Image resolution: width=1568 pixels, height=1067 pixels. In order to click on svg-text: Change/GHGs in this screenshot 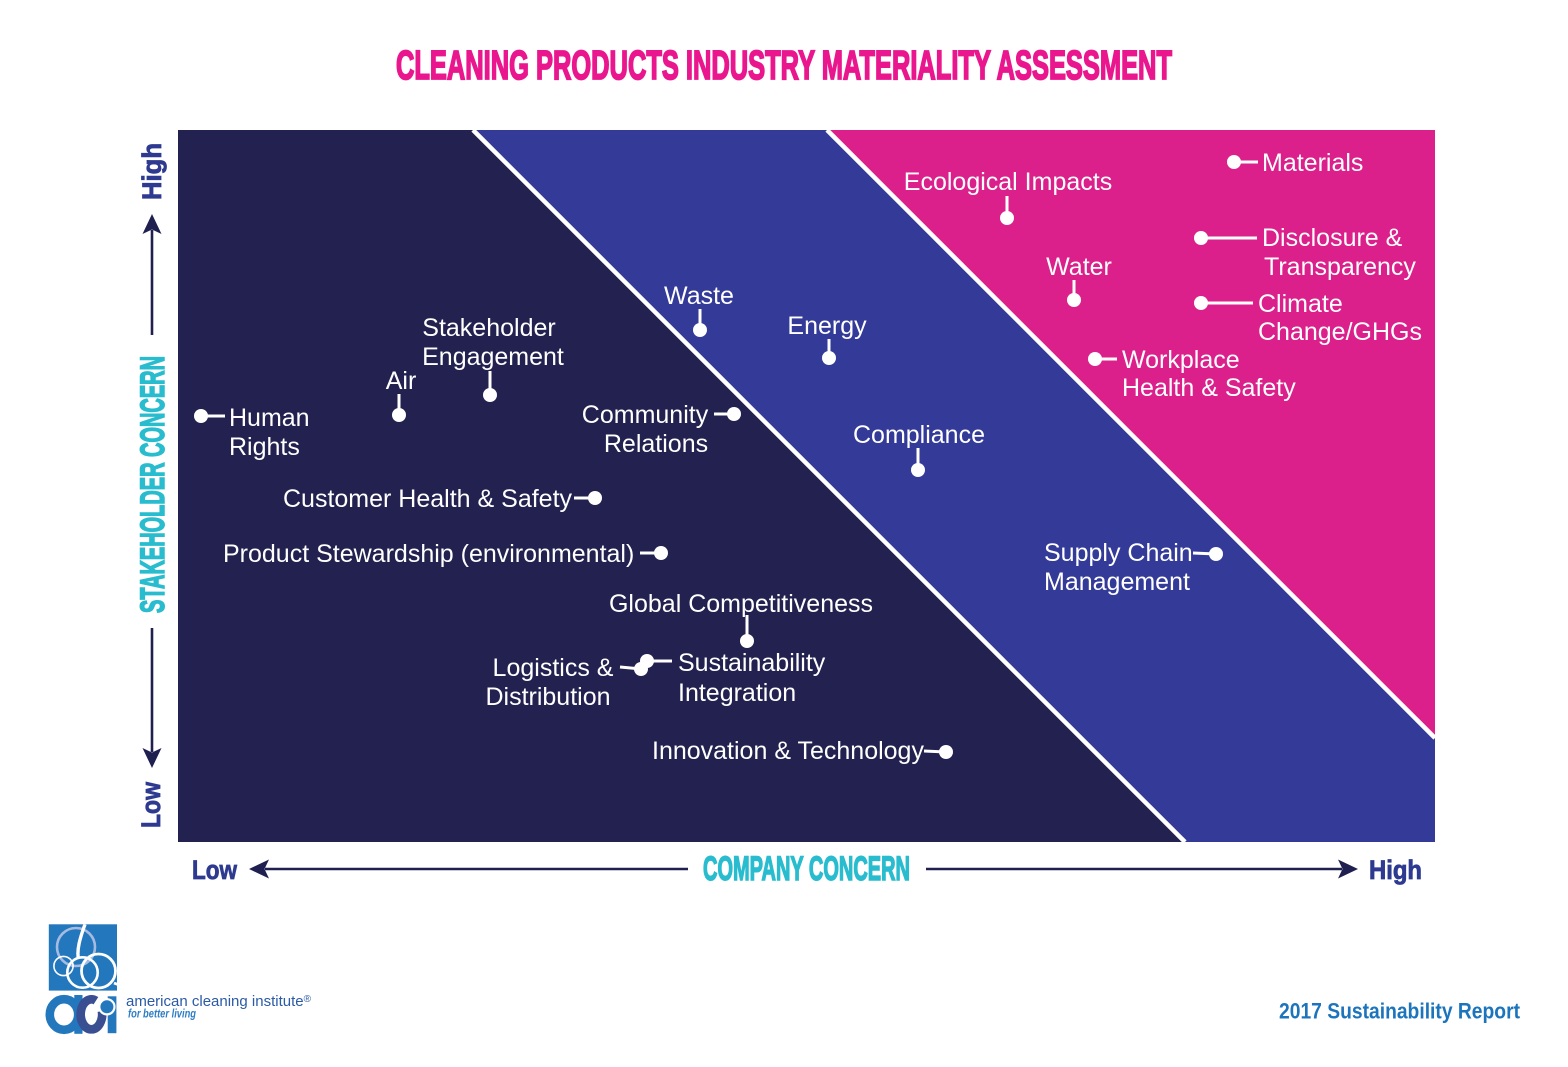, I will do `click(1340, 332)`.